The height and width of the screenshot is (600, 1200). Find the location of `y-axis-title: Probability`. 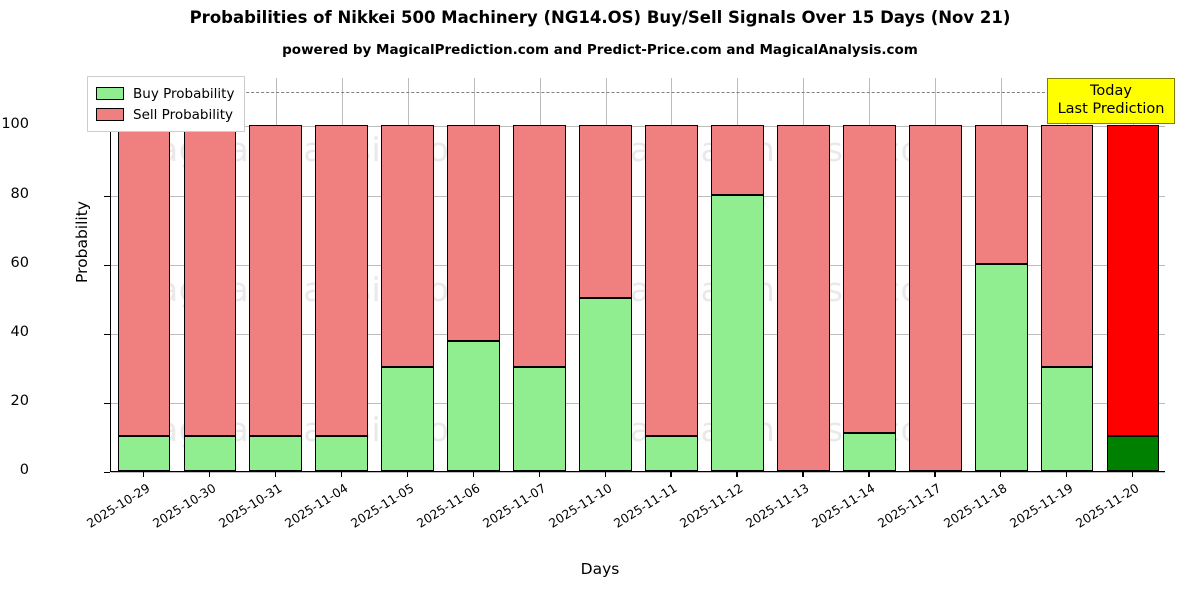

y-axis-title: Probability is located at coordinates (82, 242).